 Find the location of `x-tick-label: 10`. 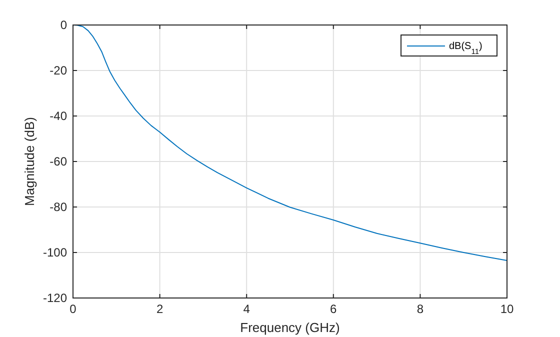

x-tick-label: 10 is located at coordinates (507, 309).